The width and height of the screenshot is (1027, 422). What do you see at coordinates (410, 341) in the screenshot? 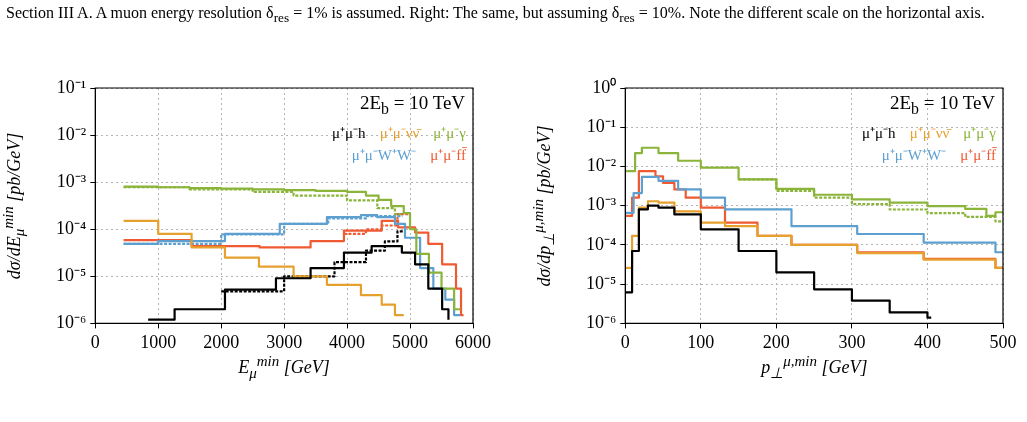
I see `x-tick-label: 5000` at bounding box center [410, 341].